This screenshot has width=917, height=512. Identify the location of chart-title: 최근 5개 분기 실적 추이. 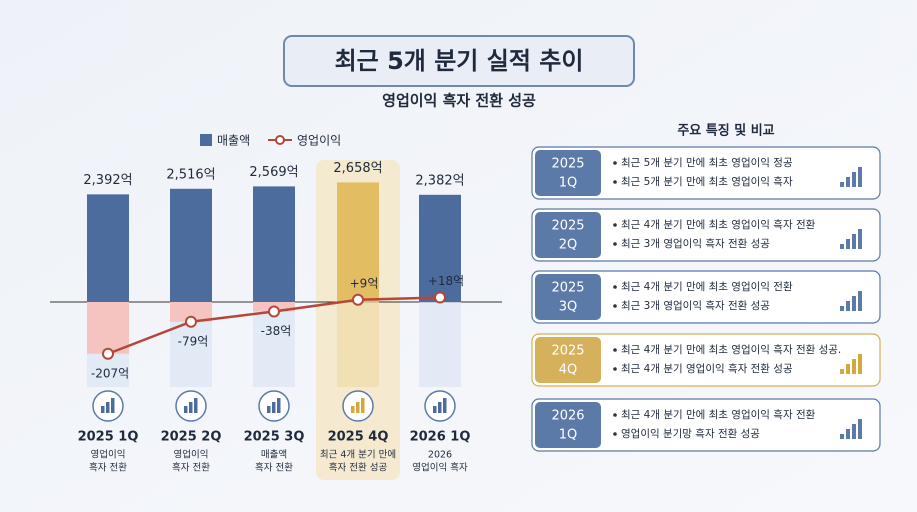
(459, 61).